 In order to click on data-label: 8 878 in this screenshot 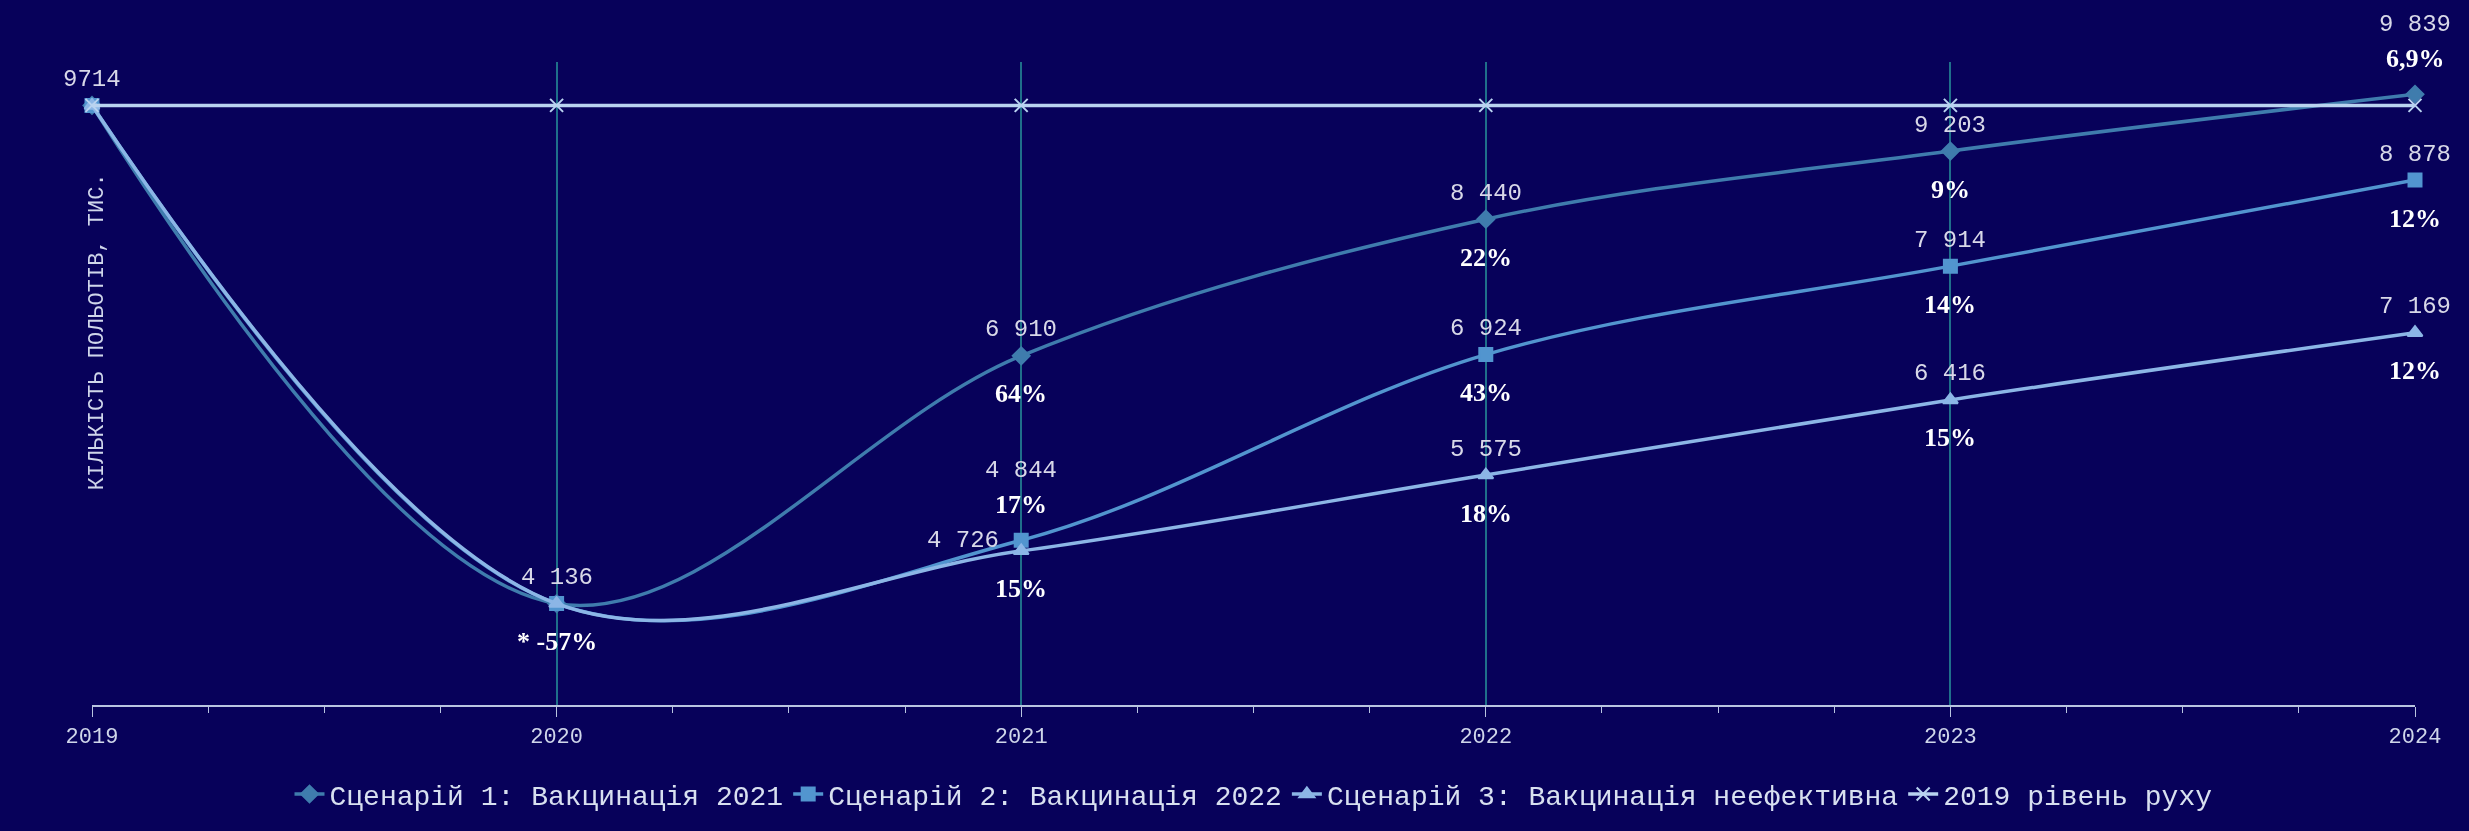, I will do `click(2415, 154)`.